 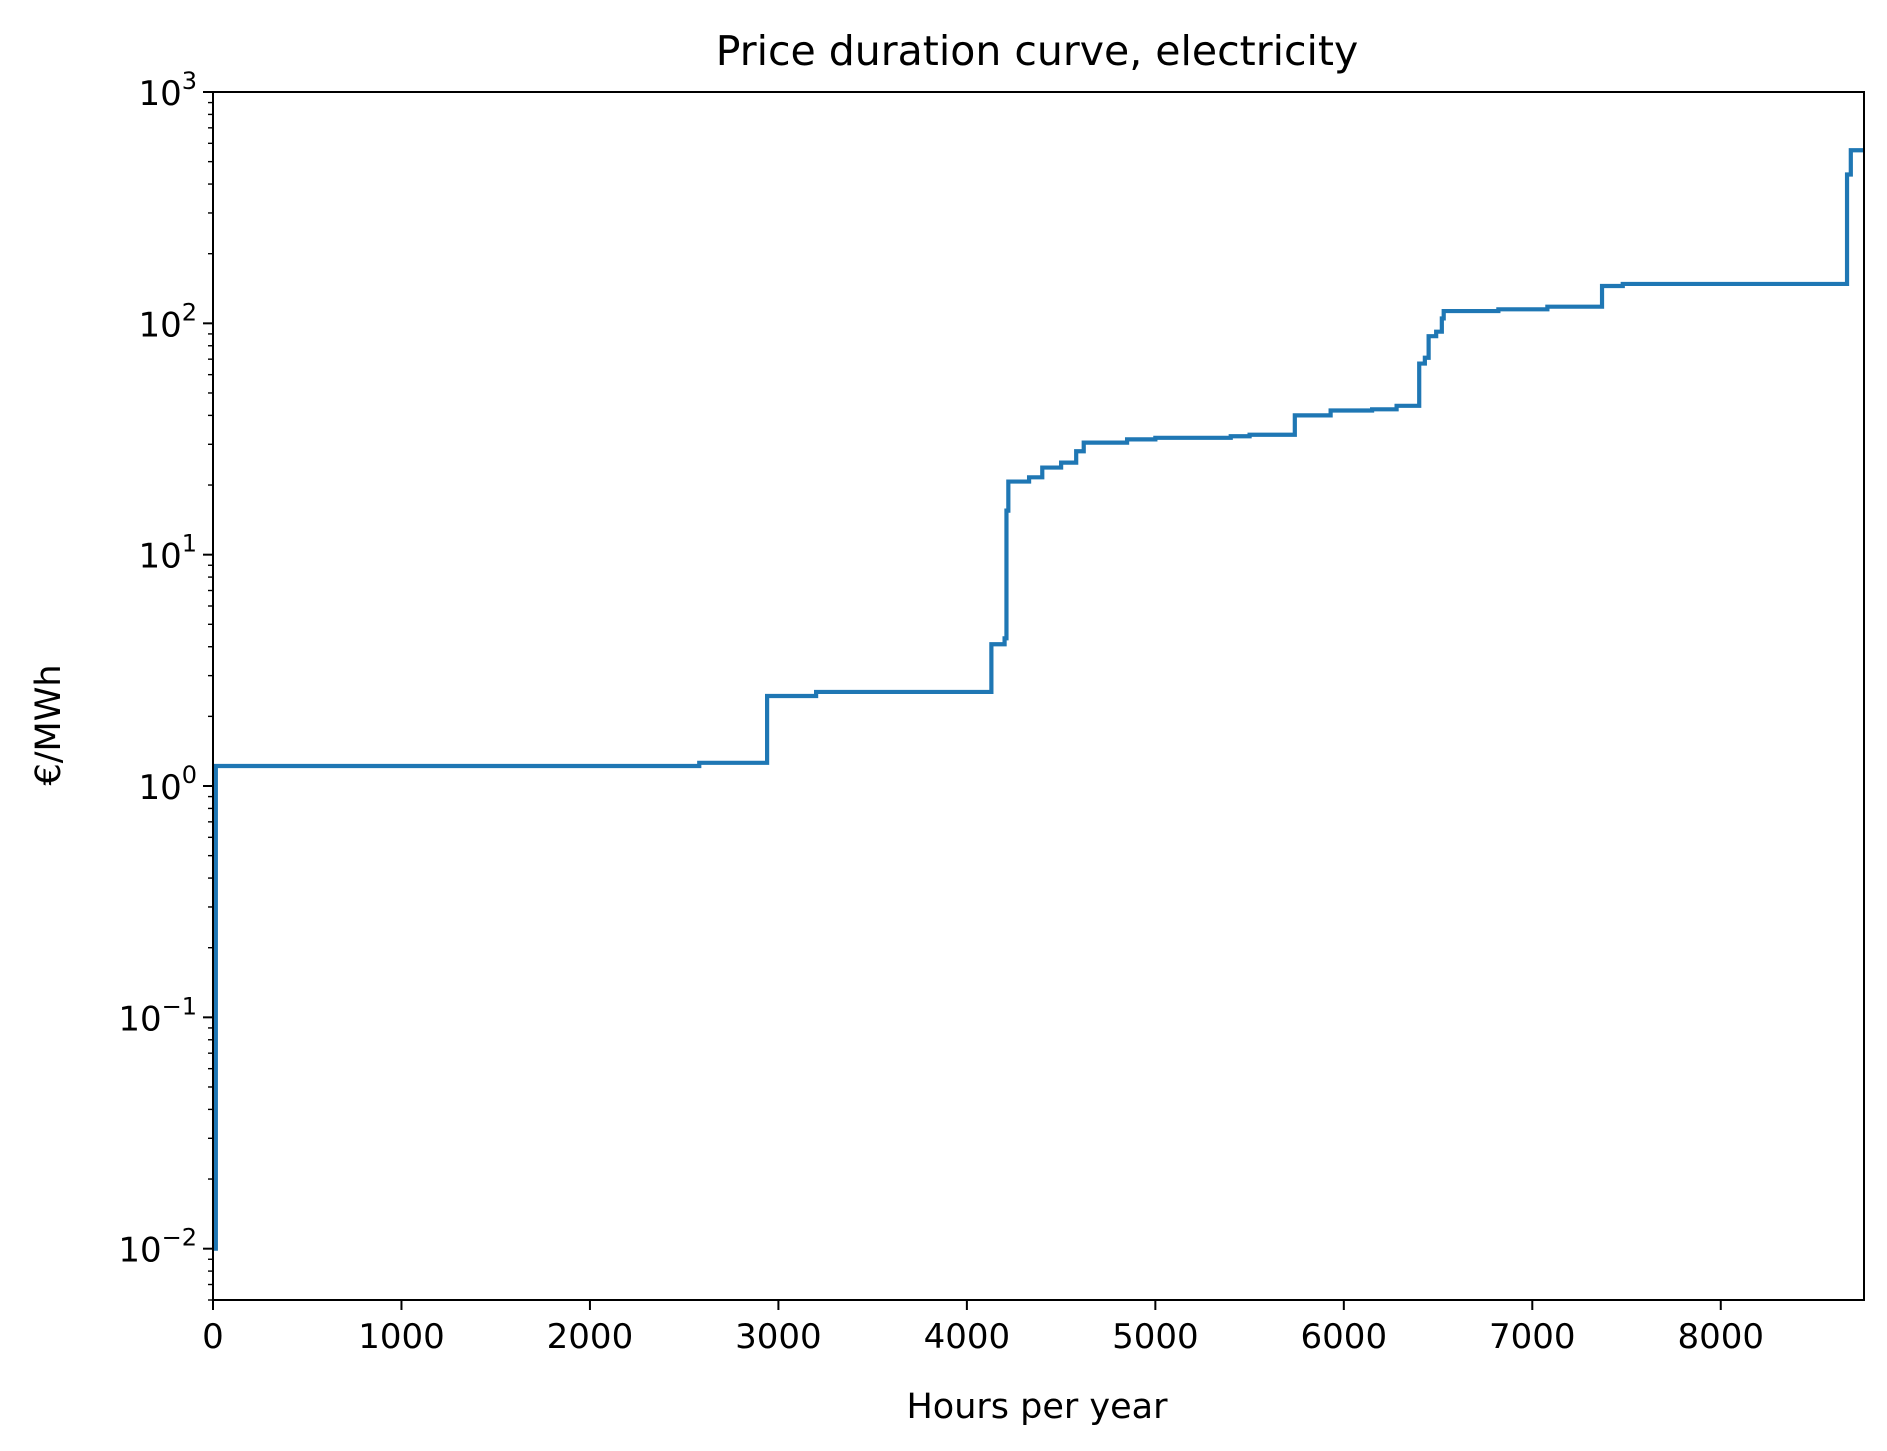 I want to click on x-axis-ticks: 0 1000 2000 3000 4000 5000 6000 7000 8000, so click(x=983, y=1328).